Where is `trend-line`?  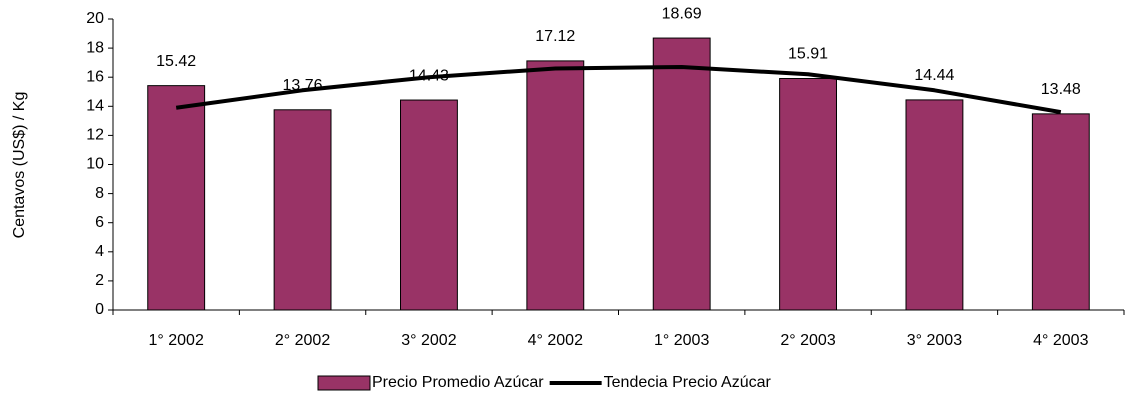
trend-line is located at coordinates (618, 90).